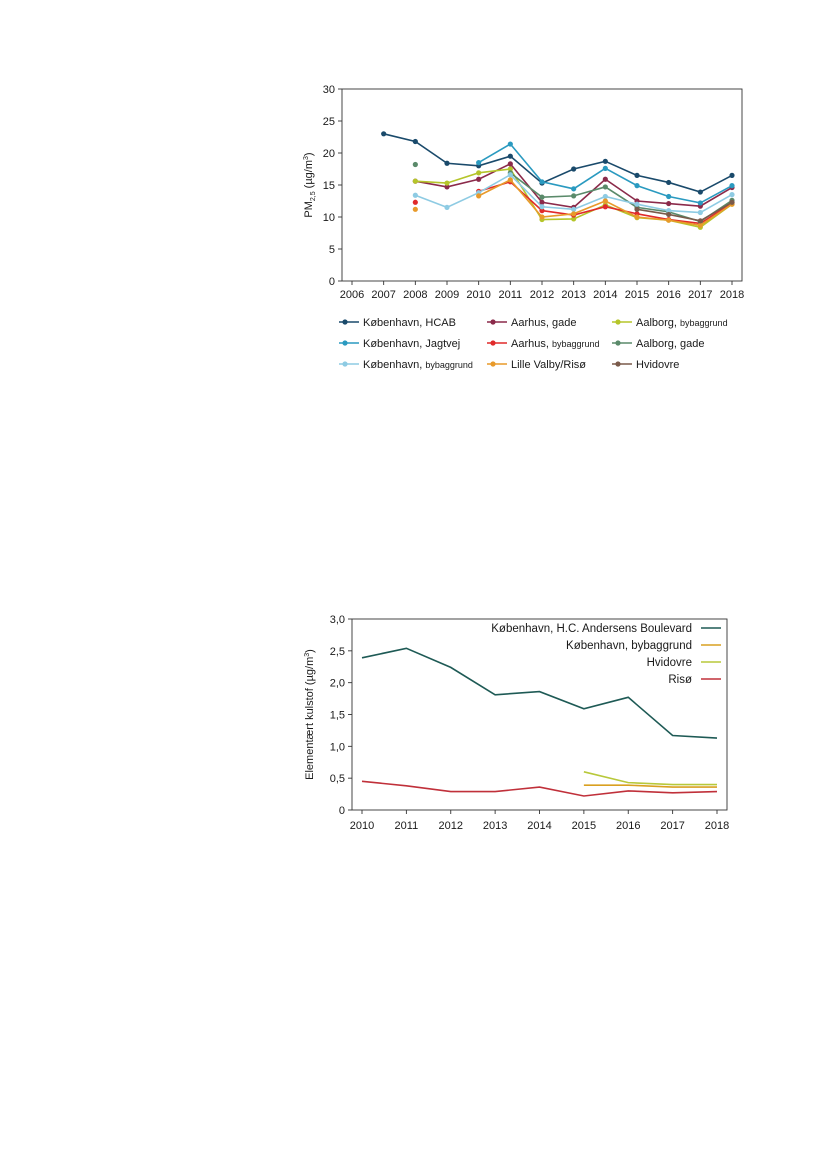  I want to click on y-tick-label: 0,5, so click(337, 779).